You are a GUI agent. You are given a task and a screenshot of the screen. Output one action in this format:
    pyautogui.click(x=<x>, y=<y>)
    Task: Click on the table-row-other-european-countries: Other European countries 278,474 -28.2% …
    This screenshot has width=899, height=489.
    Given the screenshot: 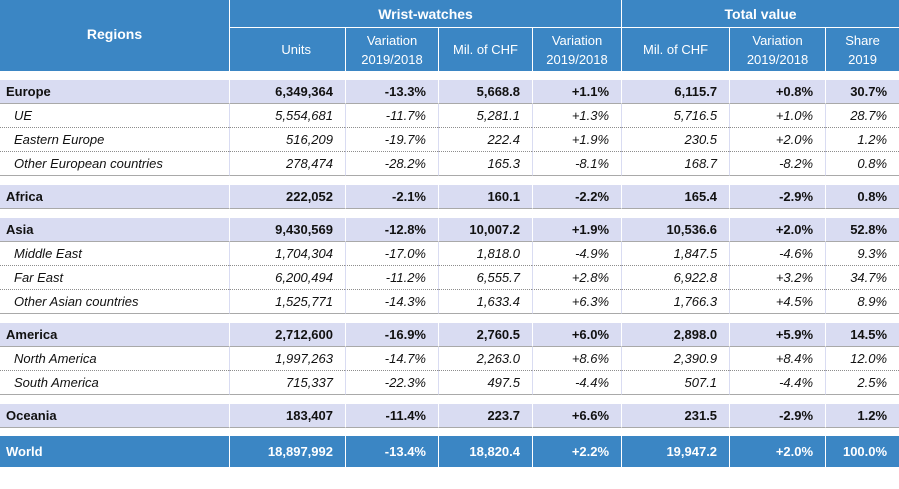 What is the action you would take?
    pyautogui.click(x=449, y=164)
    